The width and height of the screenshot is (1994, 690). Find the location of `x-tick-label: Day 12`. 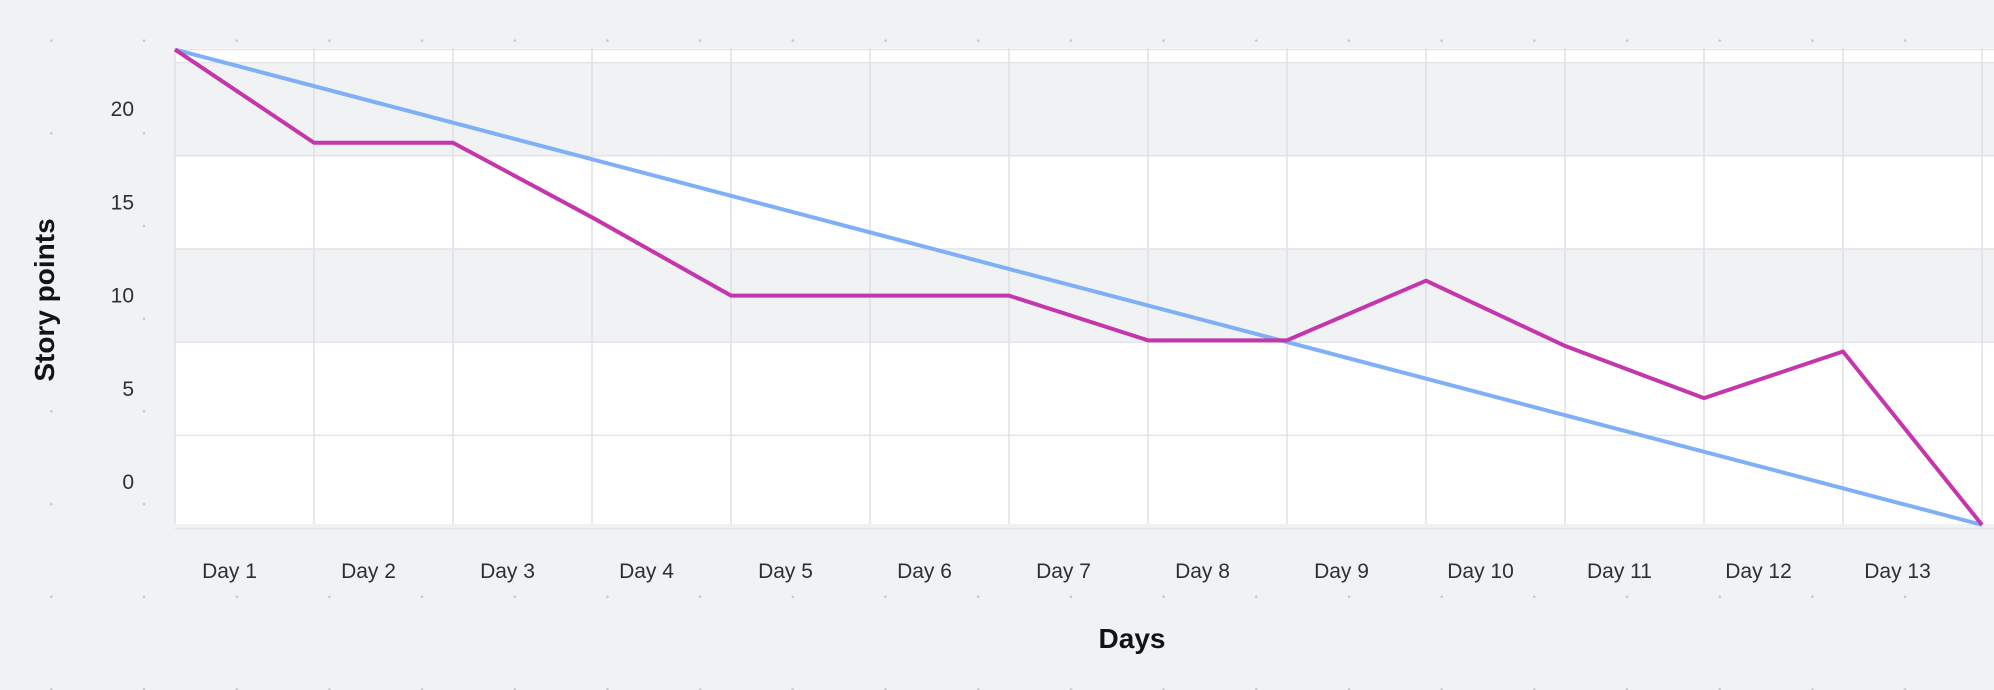

x-tick-label: Day 12 is located at coordinates (1758, 571).